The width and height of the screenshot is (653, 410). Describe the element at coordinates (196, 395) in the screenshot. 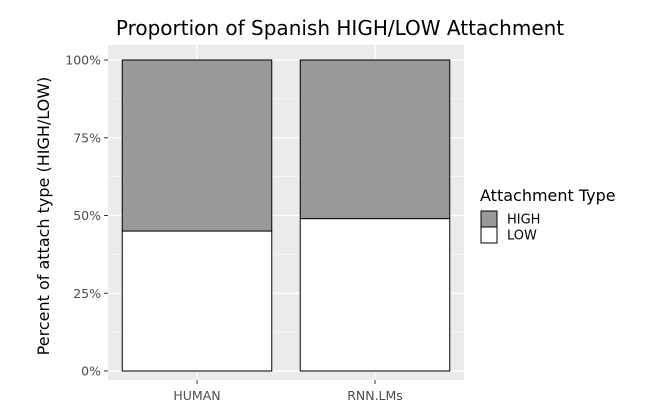

I see `x-tick-label: HUMAN` at that location.